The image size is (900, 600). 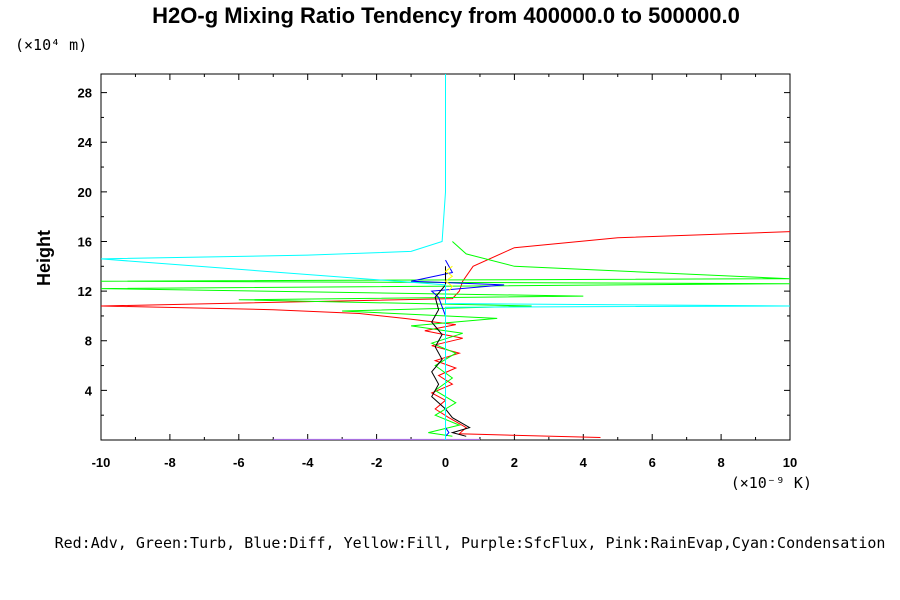 What do you see at coordinates (239, 462) in the screenshot?
I see `x-tick-label: -6` at bounding box center [239, 462].